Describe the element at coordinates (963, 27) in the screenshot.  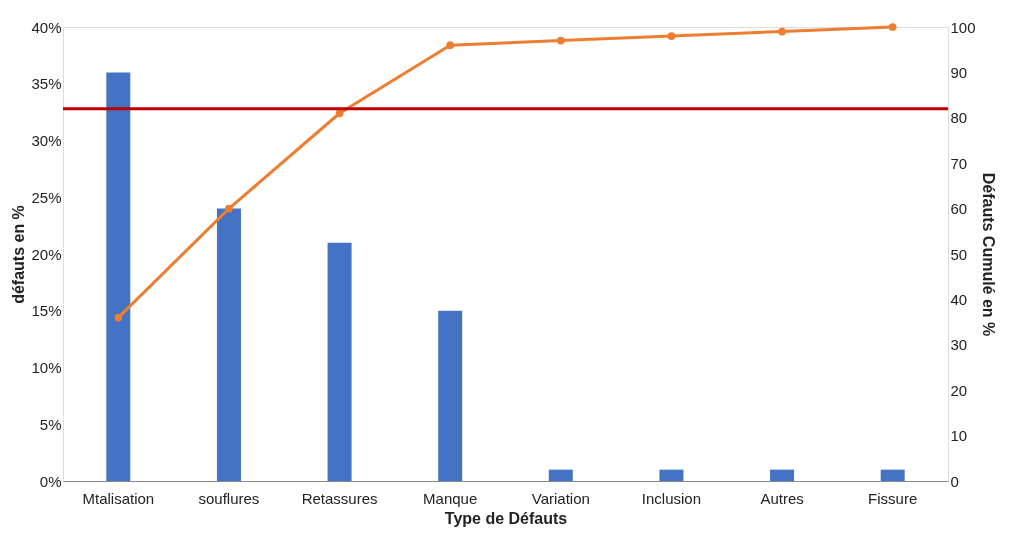
I see `y2-tick-label: 100` at that location.